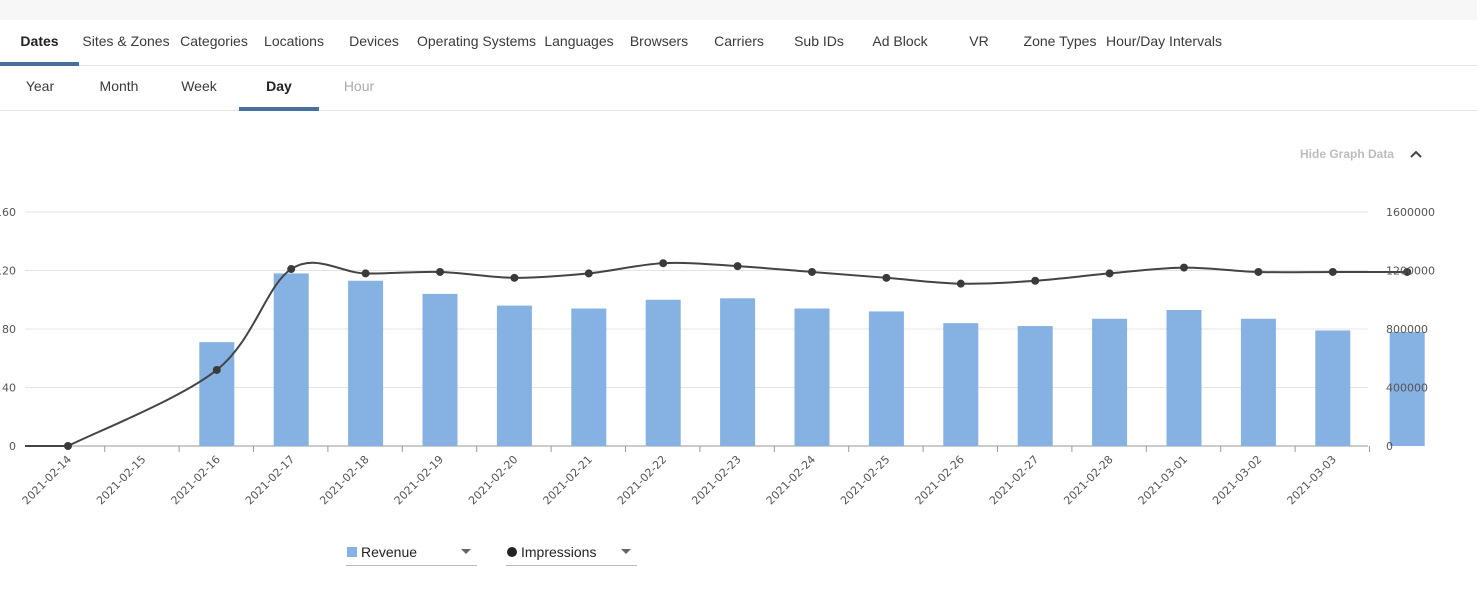 This screenshot has width=1477, height=593. I want to click on subtab-hour: Hour, so click(359, 86).